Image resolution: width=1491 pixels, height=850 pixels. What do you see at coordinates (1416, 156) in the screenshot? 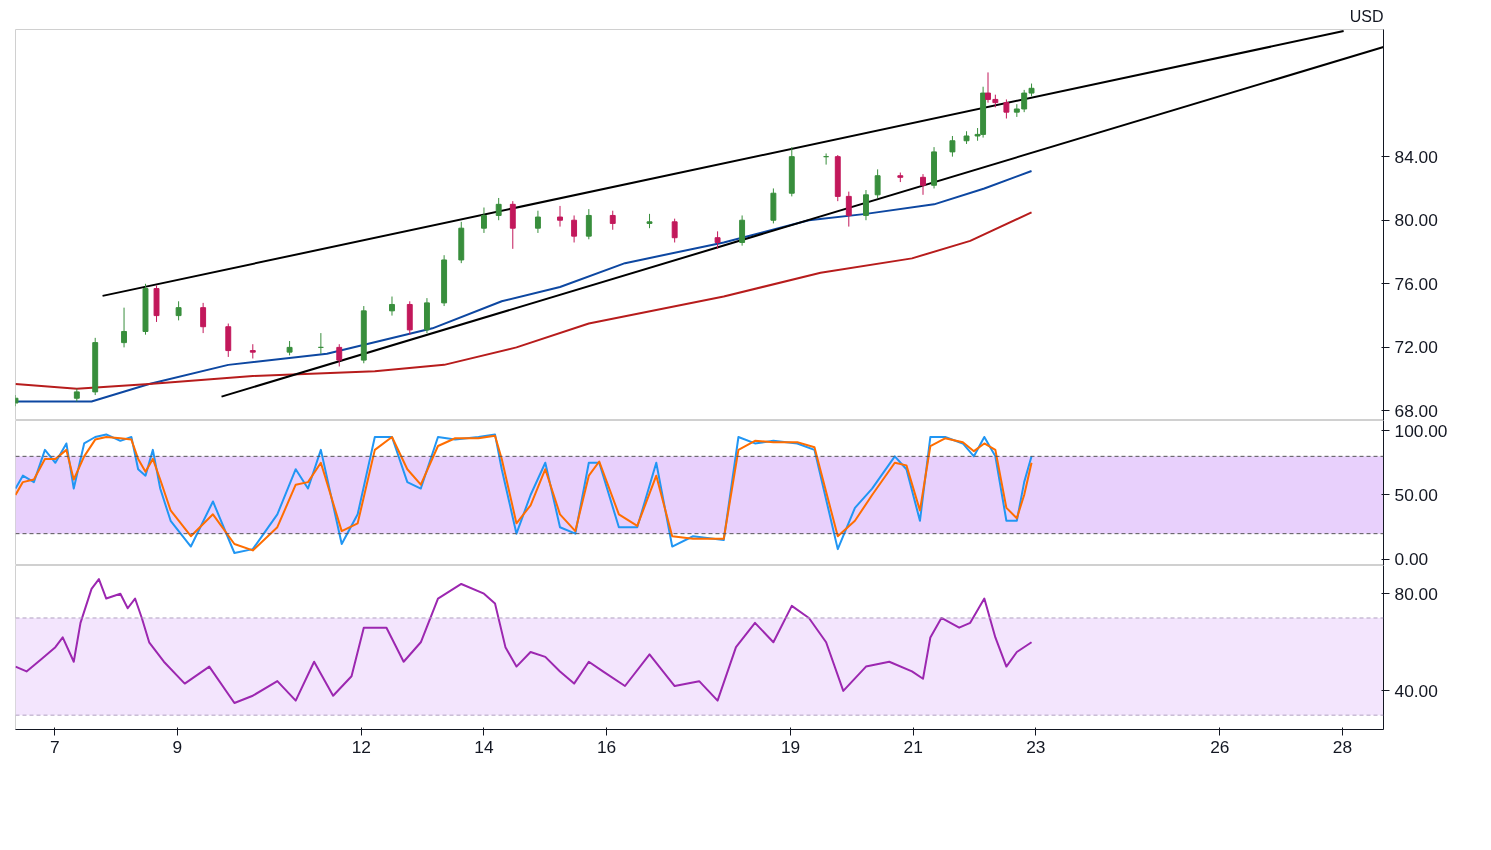
I see `y-tick-label: 84.00` at bounding box center [1416, 156].